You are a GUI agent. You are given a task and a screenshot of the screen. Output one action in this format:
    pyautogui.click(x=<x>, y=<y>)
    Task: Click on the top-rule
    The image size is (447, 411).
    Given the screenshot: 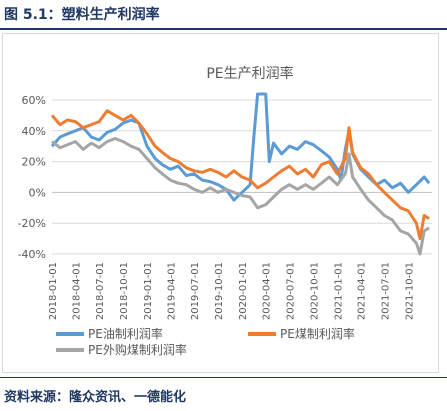 What is the action you would take?
    pyautogui.click(x=223, y=29)
    